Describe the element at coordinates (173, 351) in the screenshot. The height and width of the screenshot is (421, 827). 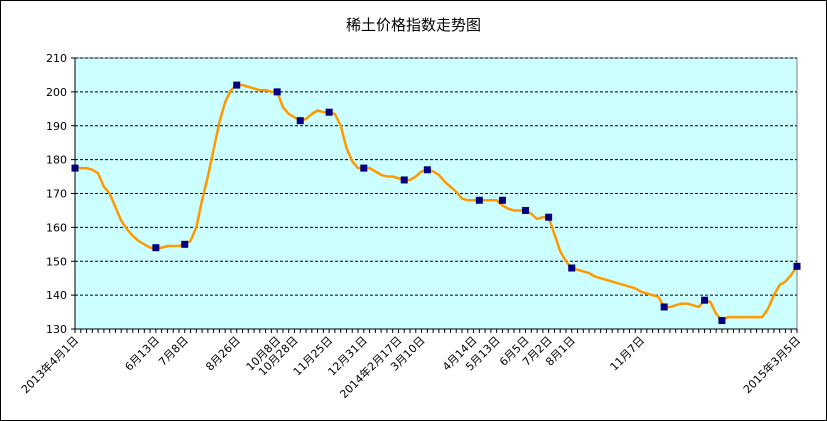
I see `x-tick-label: 7月8日` at that location.